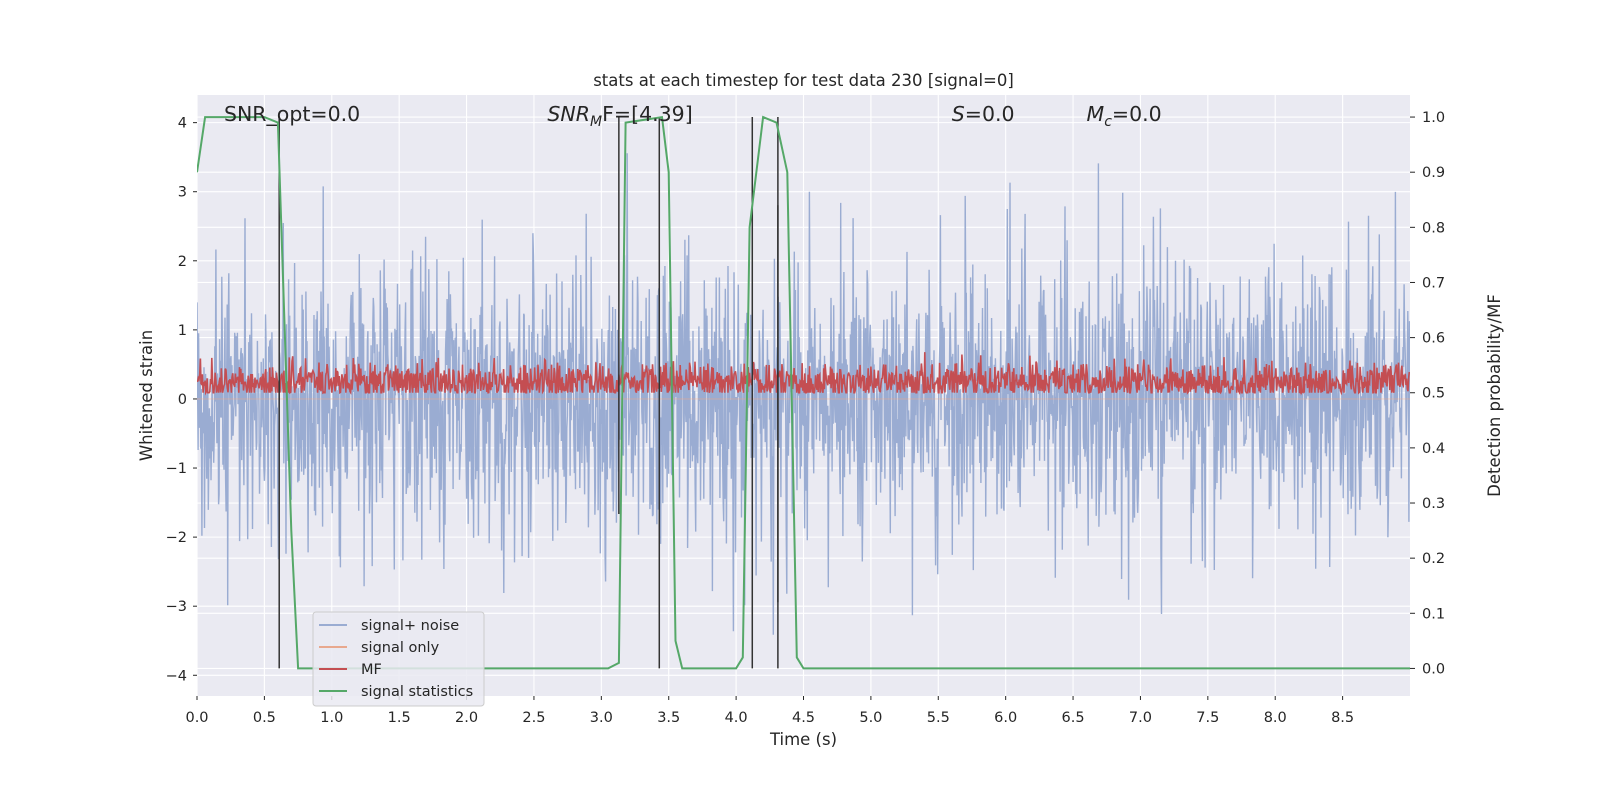  Describe the element at coordinates (870, 718) in the screenshot. I see `x-tick-label: 5.0` at that location.